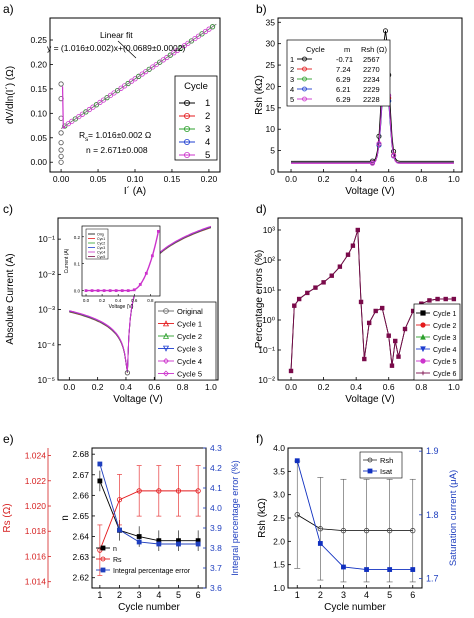 This screenshot has width=474, height=618. I want to click on x-tick-label: 2, so click(320, 595).